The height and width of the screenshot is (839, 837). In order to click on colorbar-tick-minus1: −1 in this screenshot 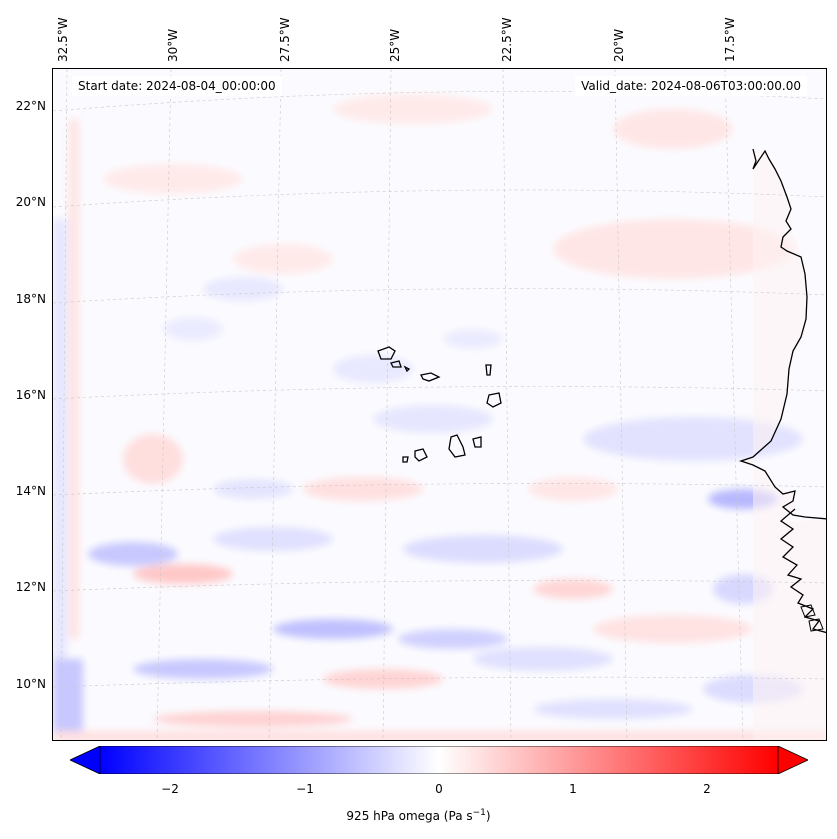, I will do `click(305, 789)`.